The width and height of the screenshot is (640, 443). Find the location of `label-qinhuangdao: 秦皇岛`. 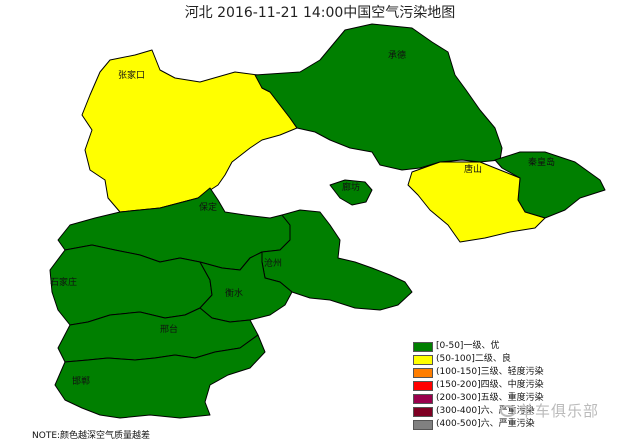

label-qinhuangdao: 秦皇岛 is located at coordinates (541, 162).